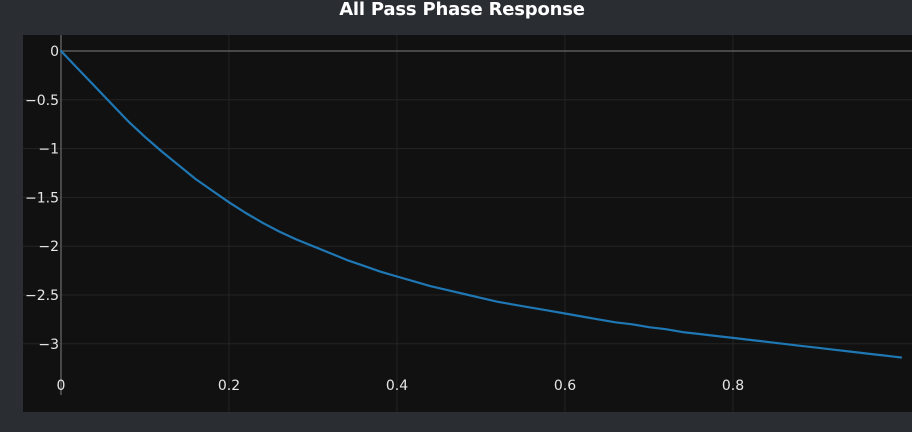 Image resolution: width=912 pixels, height=432 pixels. What do you see at coordinates (565, 386) in the screenshot?
I see `x-tick-label: 0.6` at bounding box center [565, 386].